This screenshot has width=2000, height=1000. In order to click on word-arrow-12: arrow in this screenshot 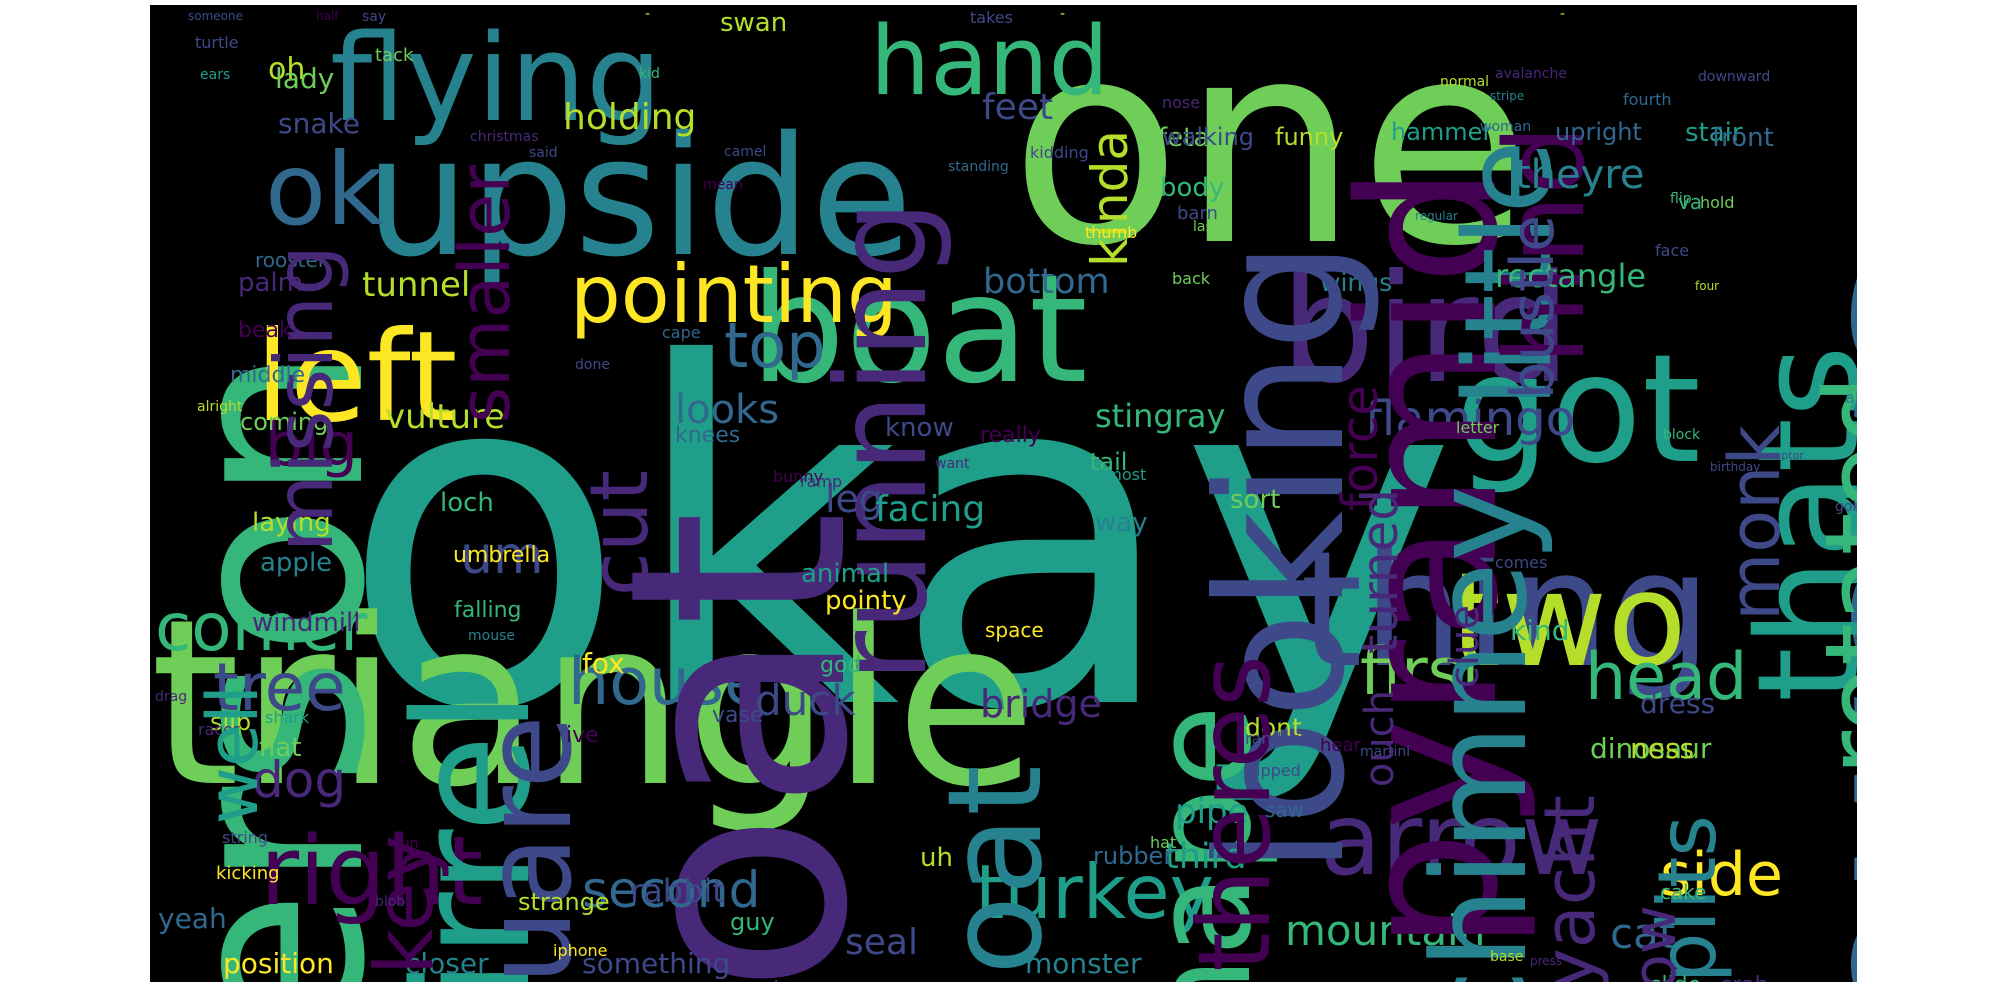, I will do `click(1461, 839)`.